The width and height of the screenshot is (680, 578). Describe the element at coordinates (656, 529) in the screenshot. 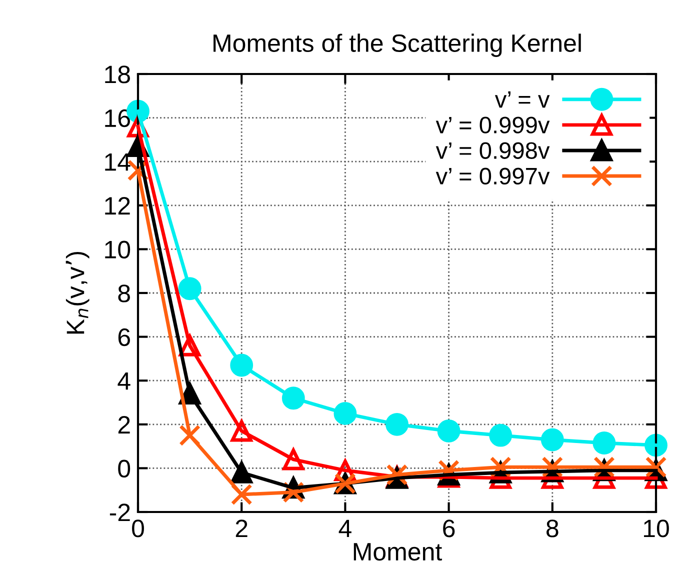

I see `x-tick-label: 10` at that location.